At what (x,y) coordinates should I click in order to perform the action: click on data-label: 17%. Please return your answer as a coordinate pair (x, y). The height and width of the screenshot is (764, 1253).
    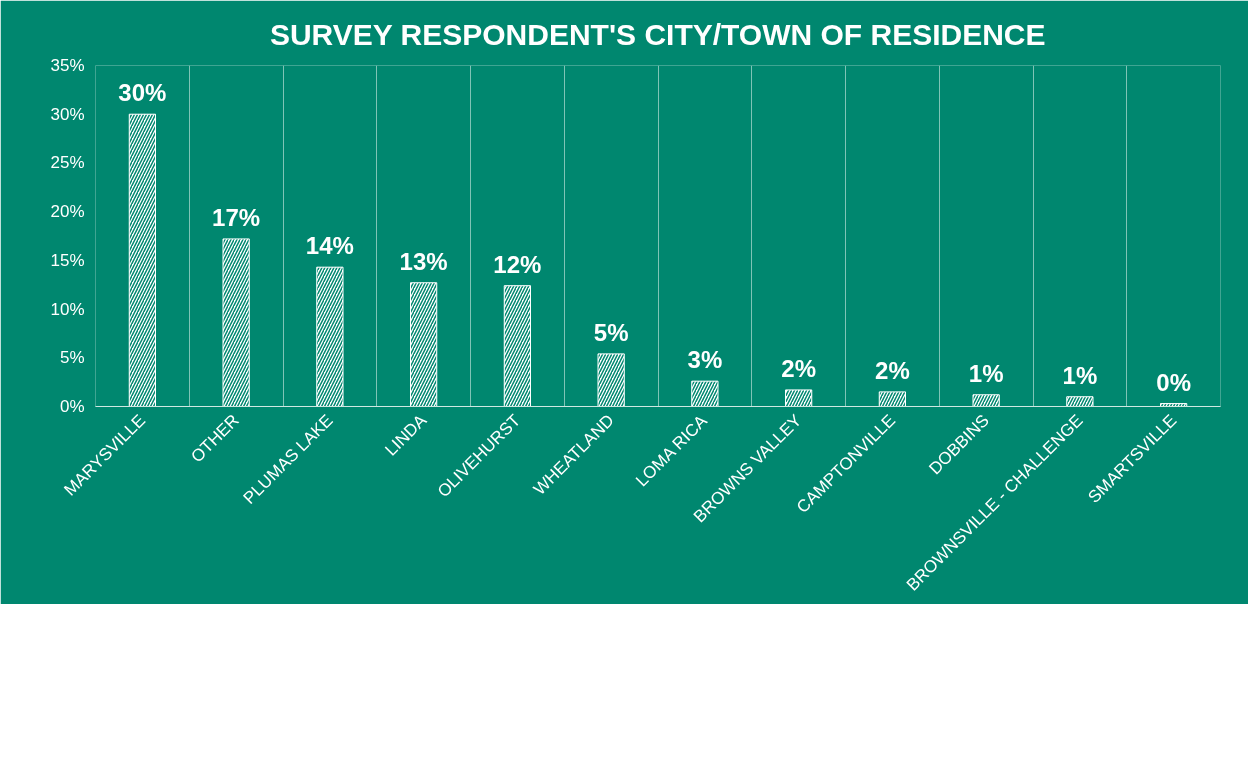
    Looking at the image, I should click on (236, 217).